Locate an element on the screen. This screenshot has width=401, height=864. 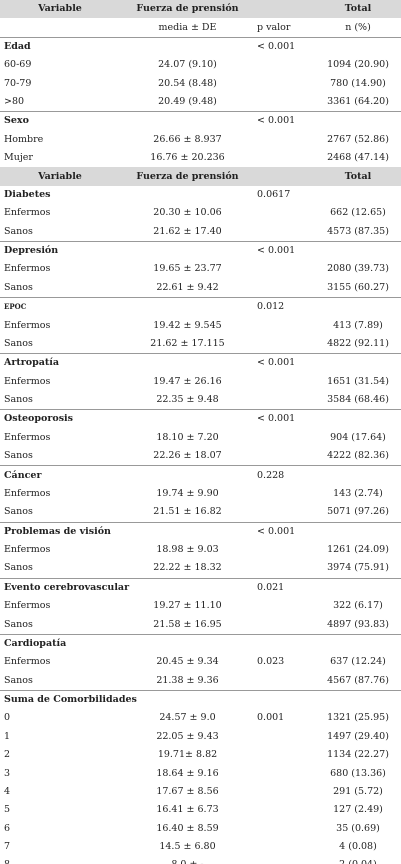
cell: Cardiopatía is located at coordinates (60, 643).